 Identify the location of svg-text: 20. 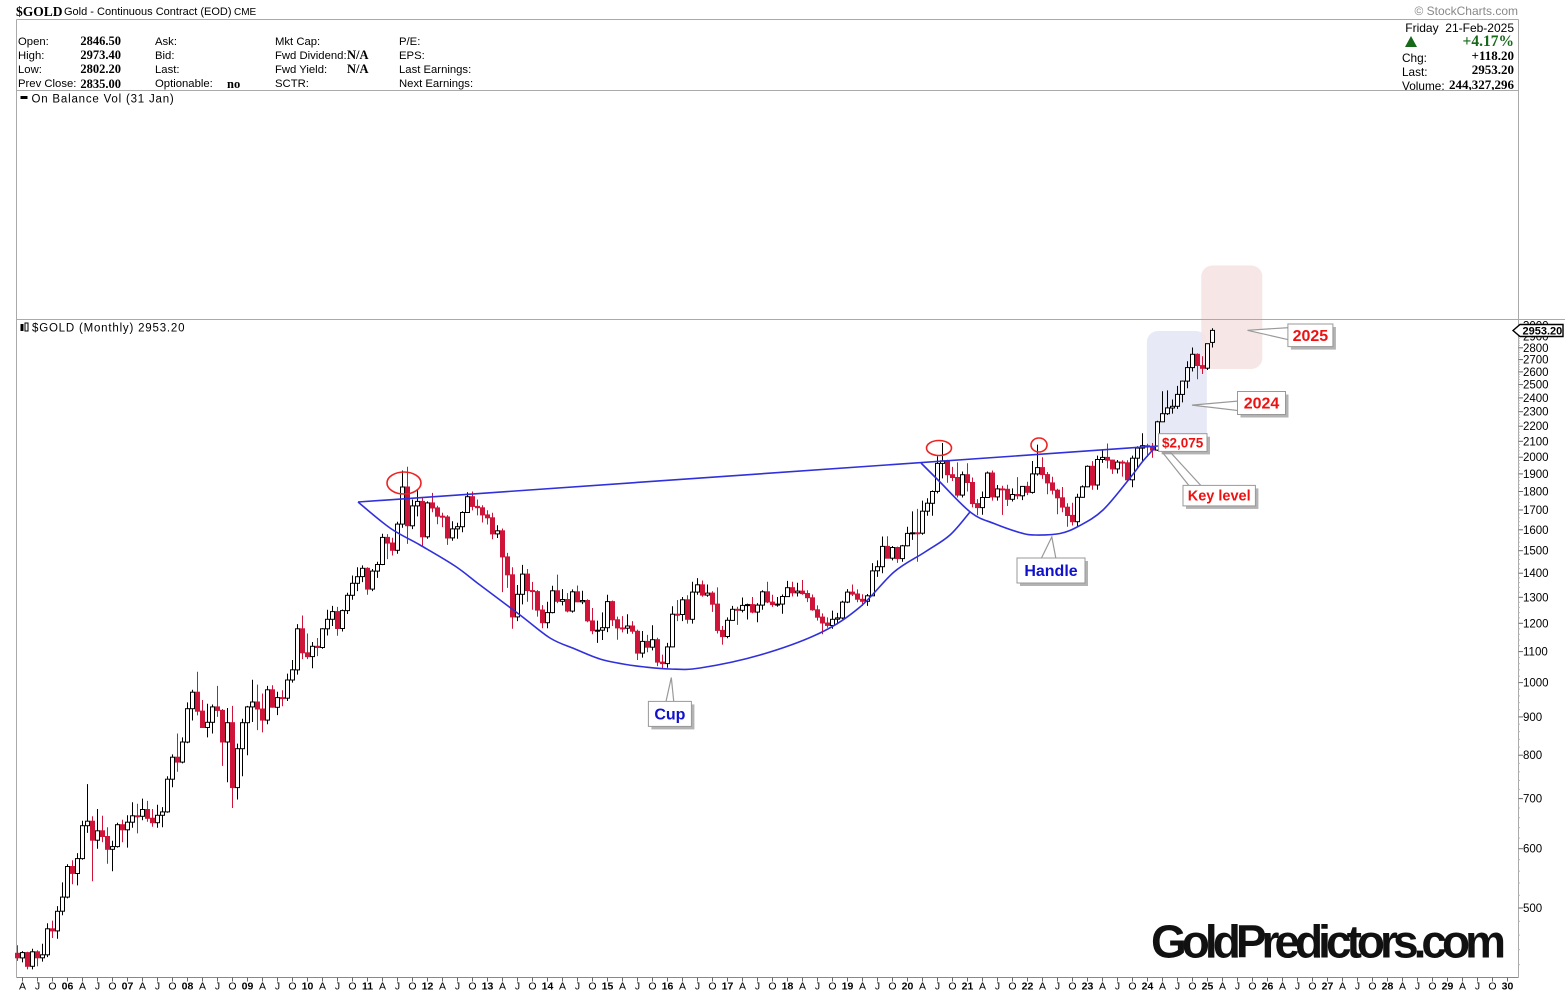
(908, 986).